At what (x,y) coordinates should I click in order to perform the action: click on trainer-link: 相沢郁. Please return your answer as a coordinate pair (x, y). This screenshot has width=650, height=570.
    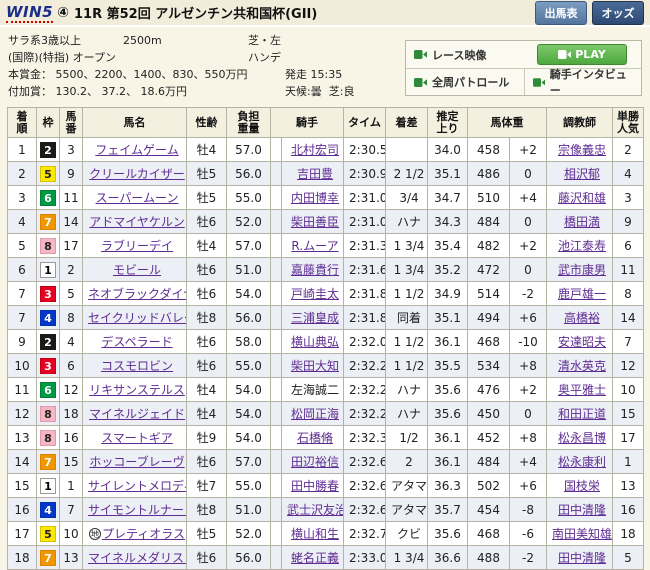
    Looking at the image, I should click on (581, 174).